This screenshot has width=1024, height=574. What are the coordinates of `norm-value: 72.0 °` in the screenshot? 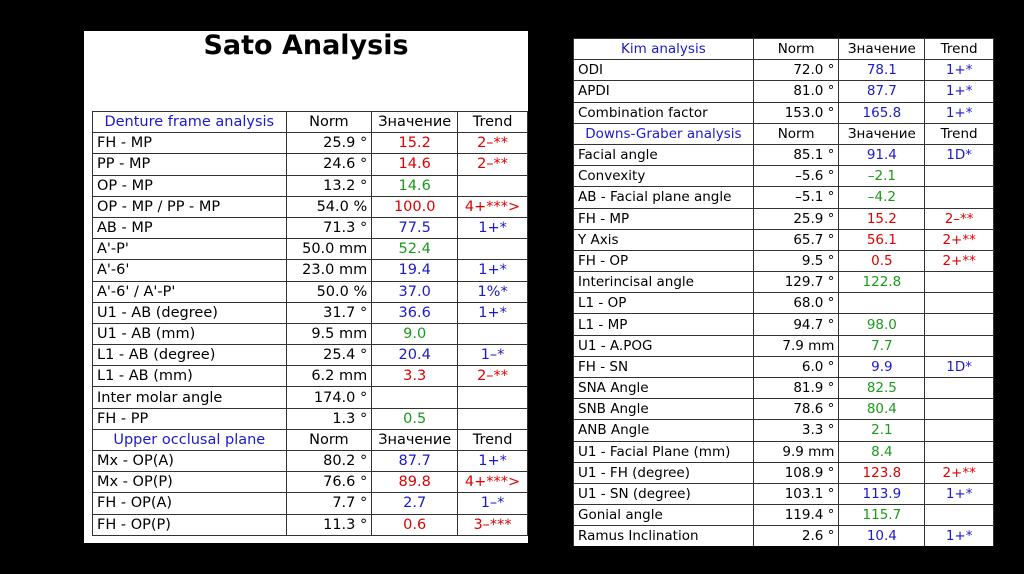 It's located at (796, 70).